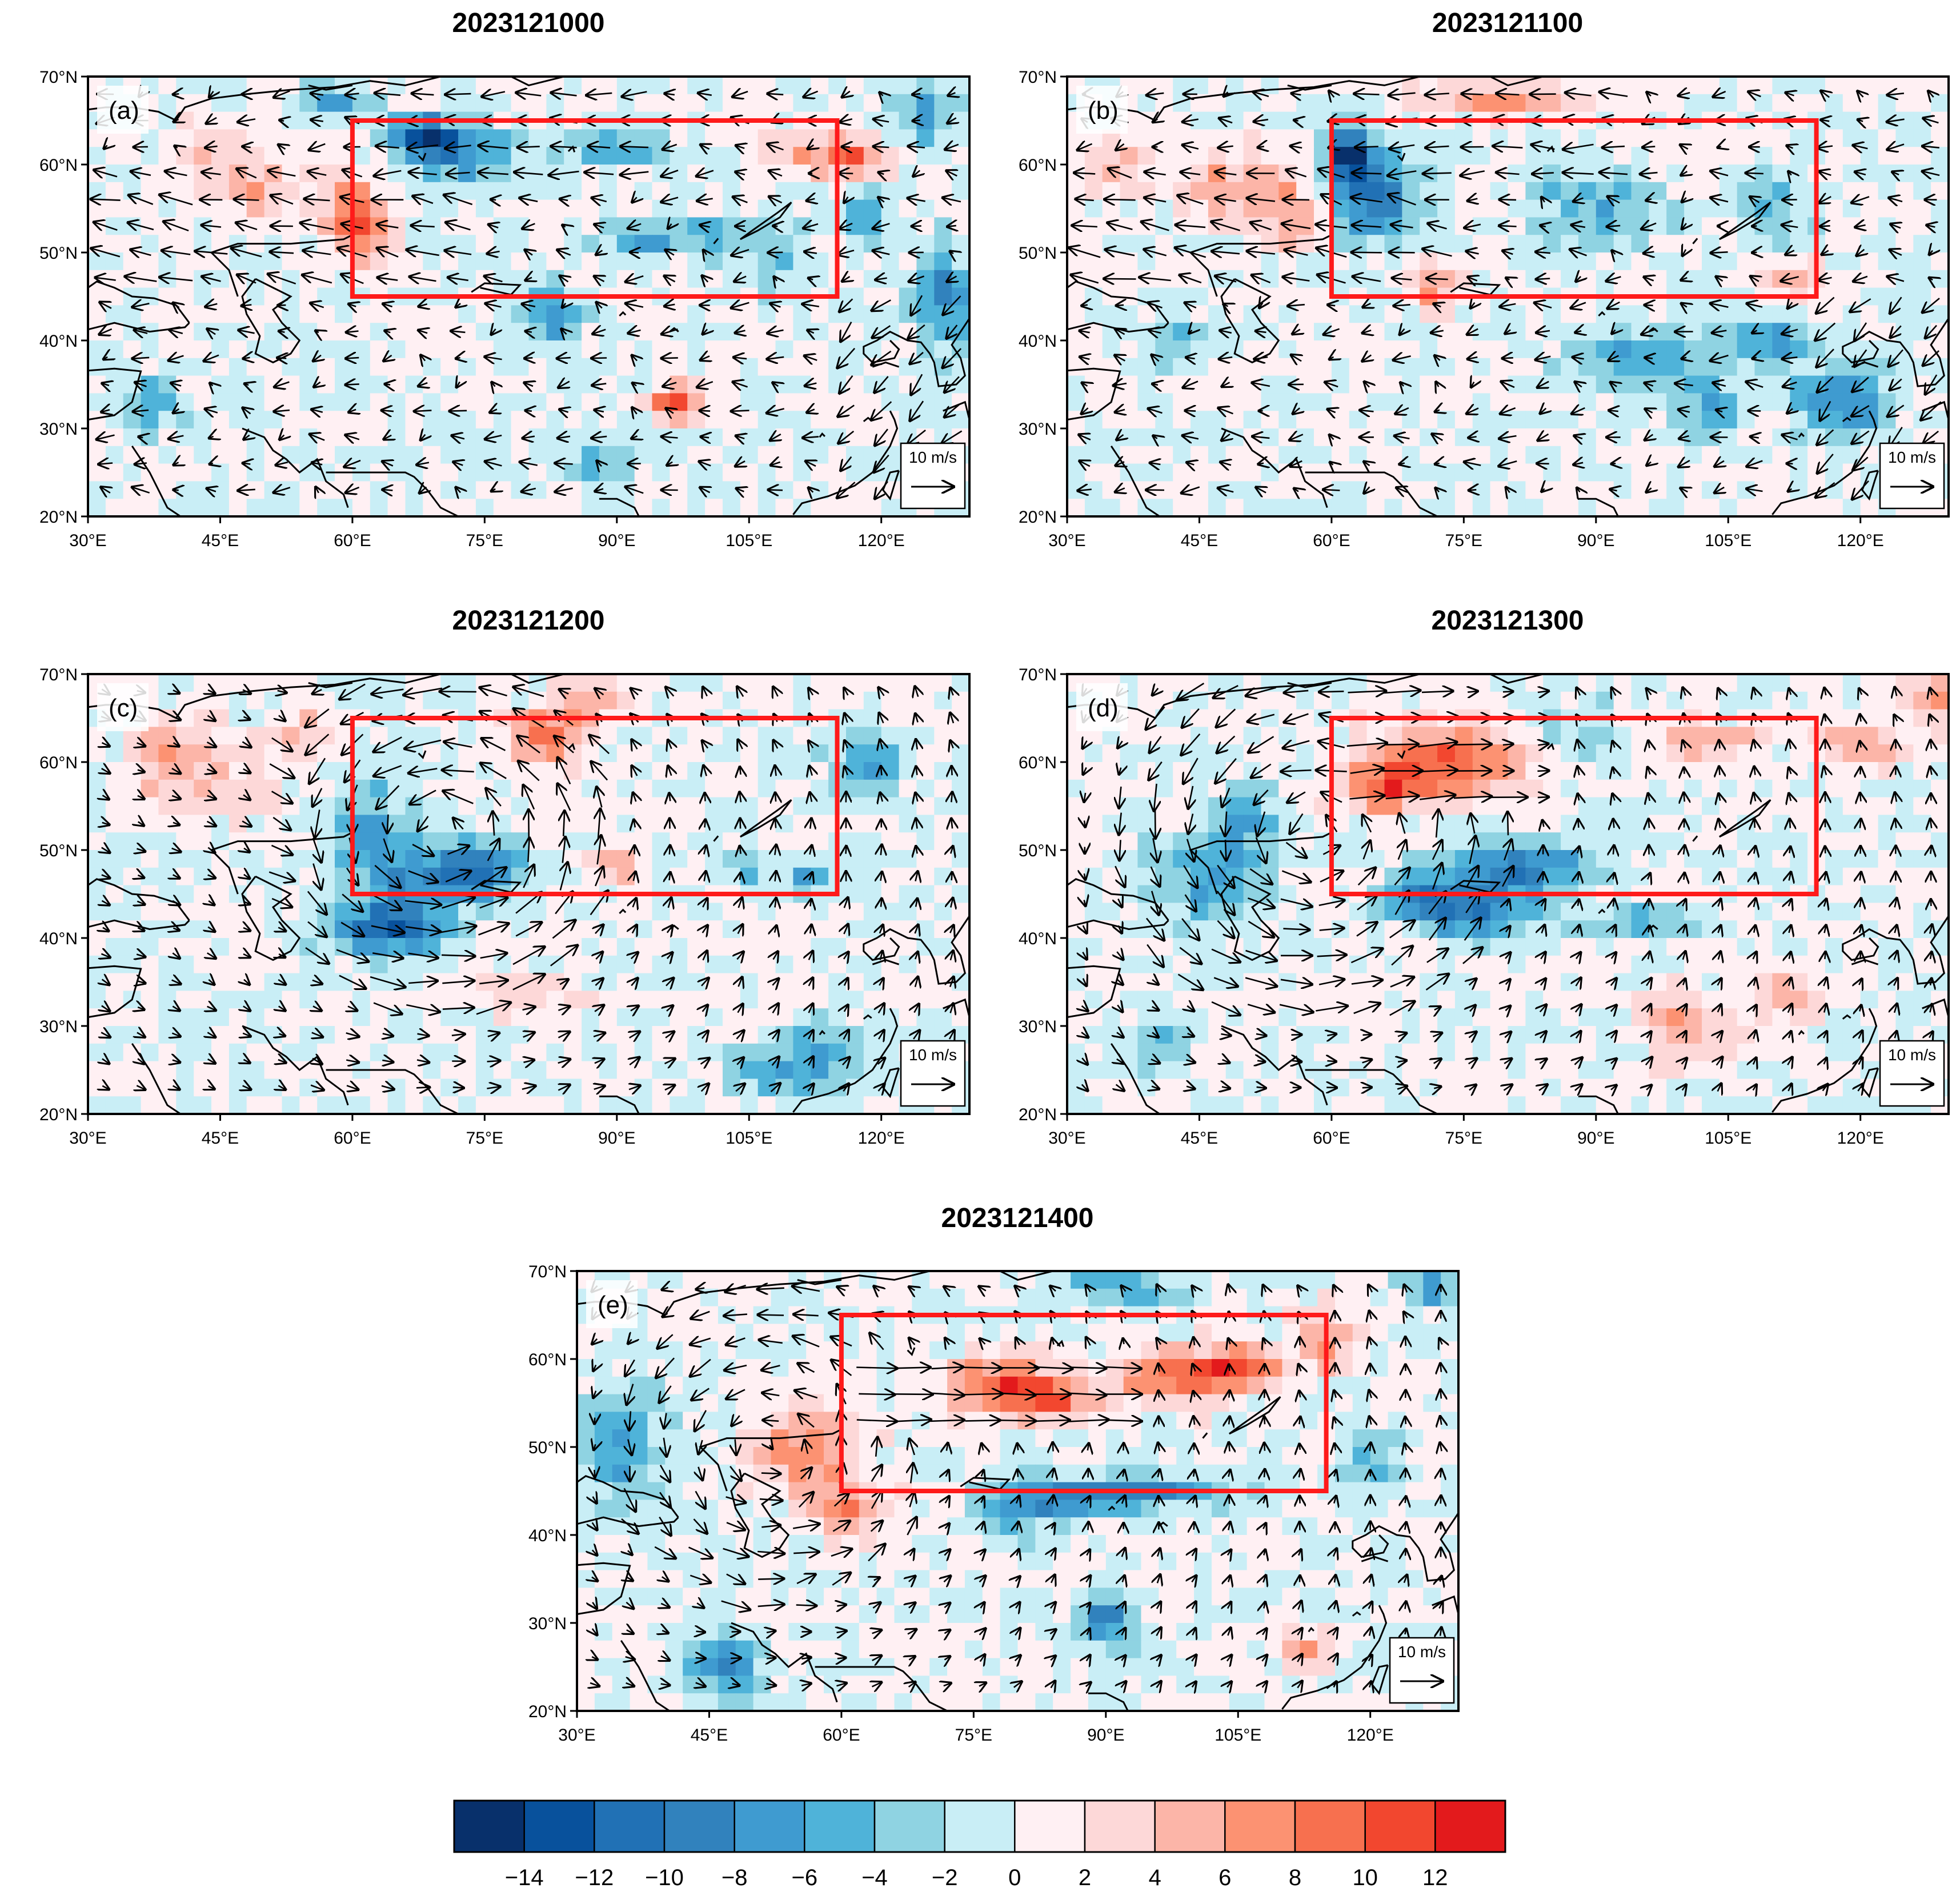 This screenshot has width=1960, height=1888. Describe the element at coordinates (528, 621) in the screenshot. I see `panel-title: 2023121200` at that location.